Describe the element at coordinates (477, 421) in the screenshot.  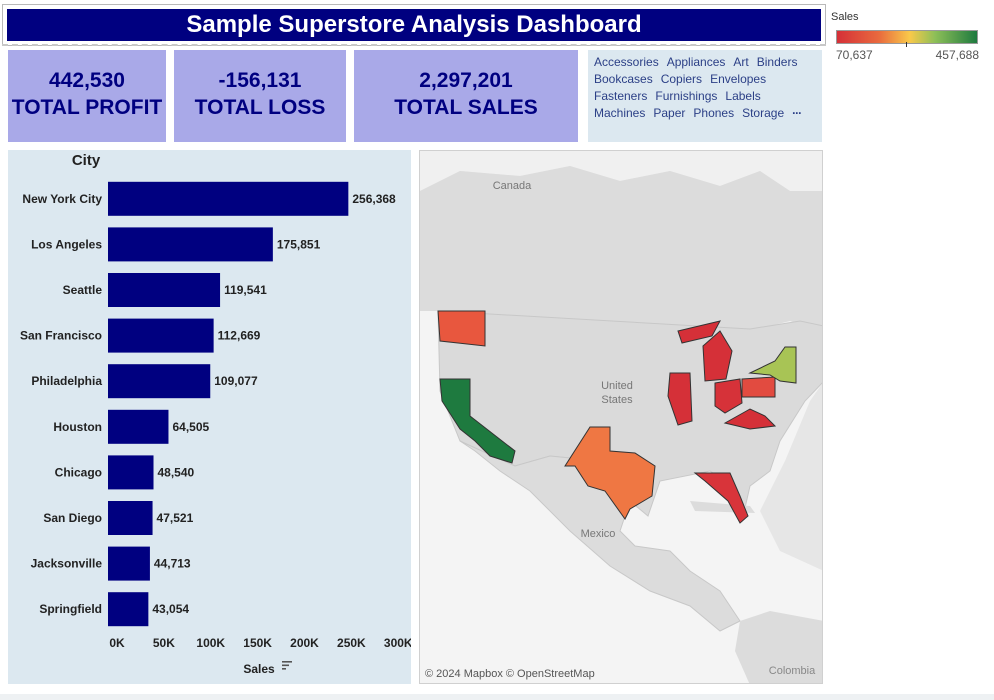
I see `state-california` at that location.